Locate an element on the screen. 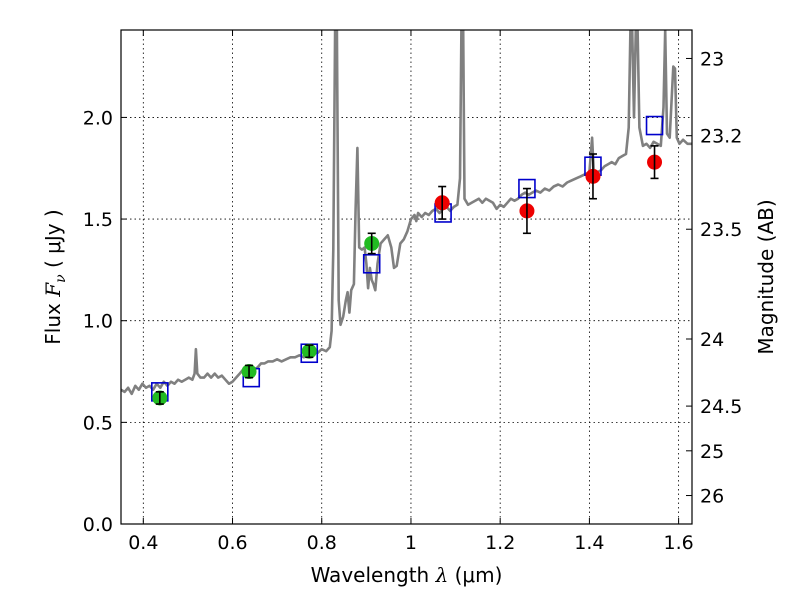 This screenshot has width=800, height=600. y2-tick-label: 23.5 is located at coordinates (721, 230).